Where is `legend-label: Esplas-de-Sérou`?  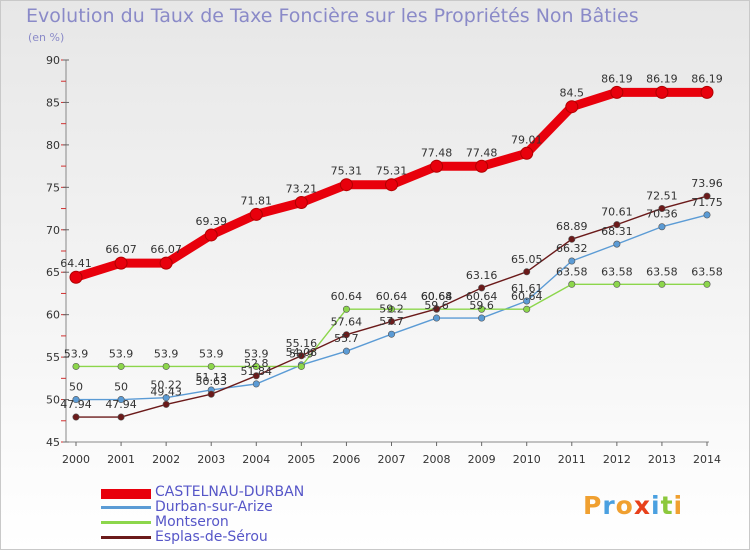 legend-label: Esplas-de-Sérou is located at coordinates (211, 537).